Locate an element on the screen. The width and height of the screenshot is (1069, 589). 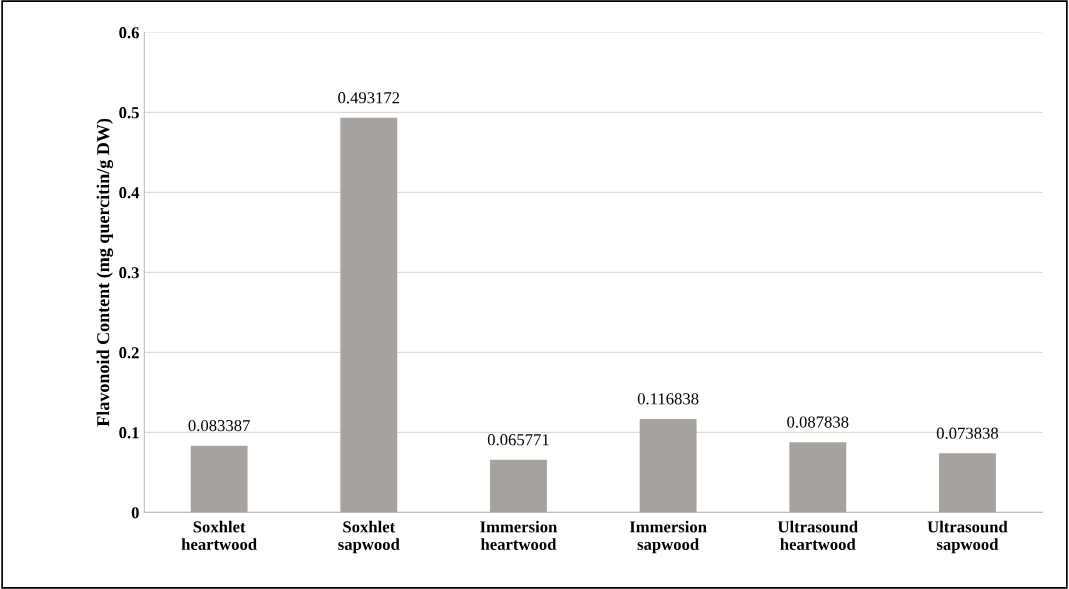
data-label: 0.087838 is located at coordinates (818, 422).